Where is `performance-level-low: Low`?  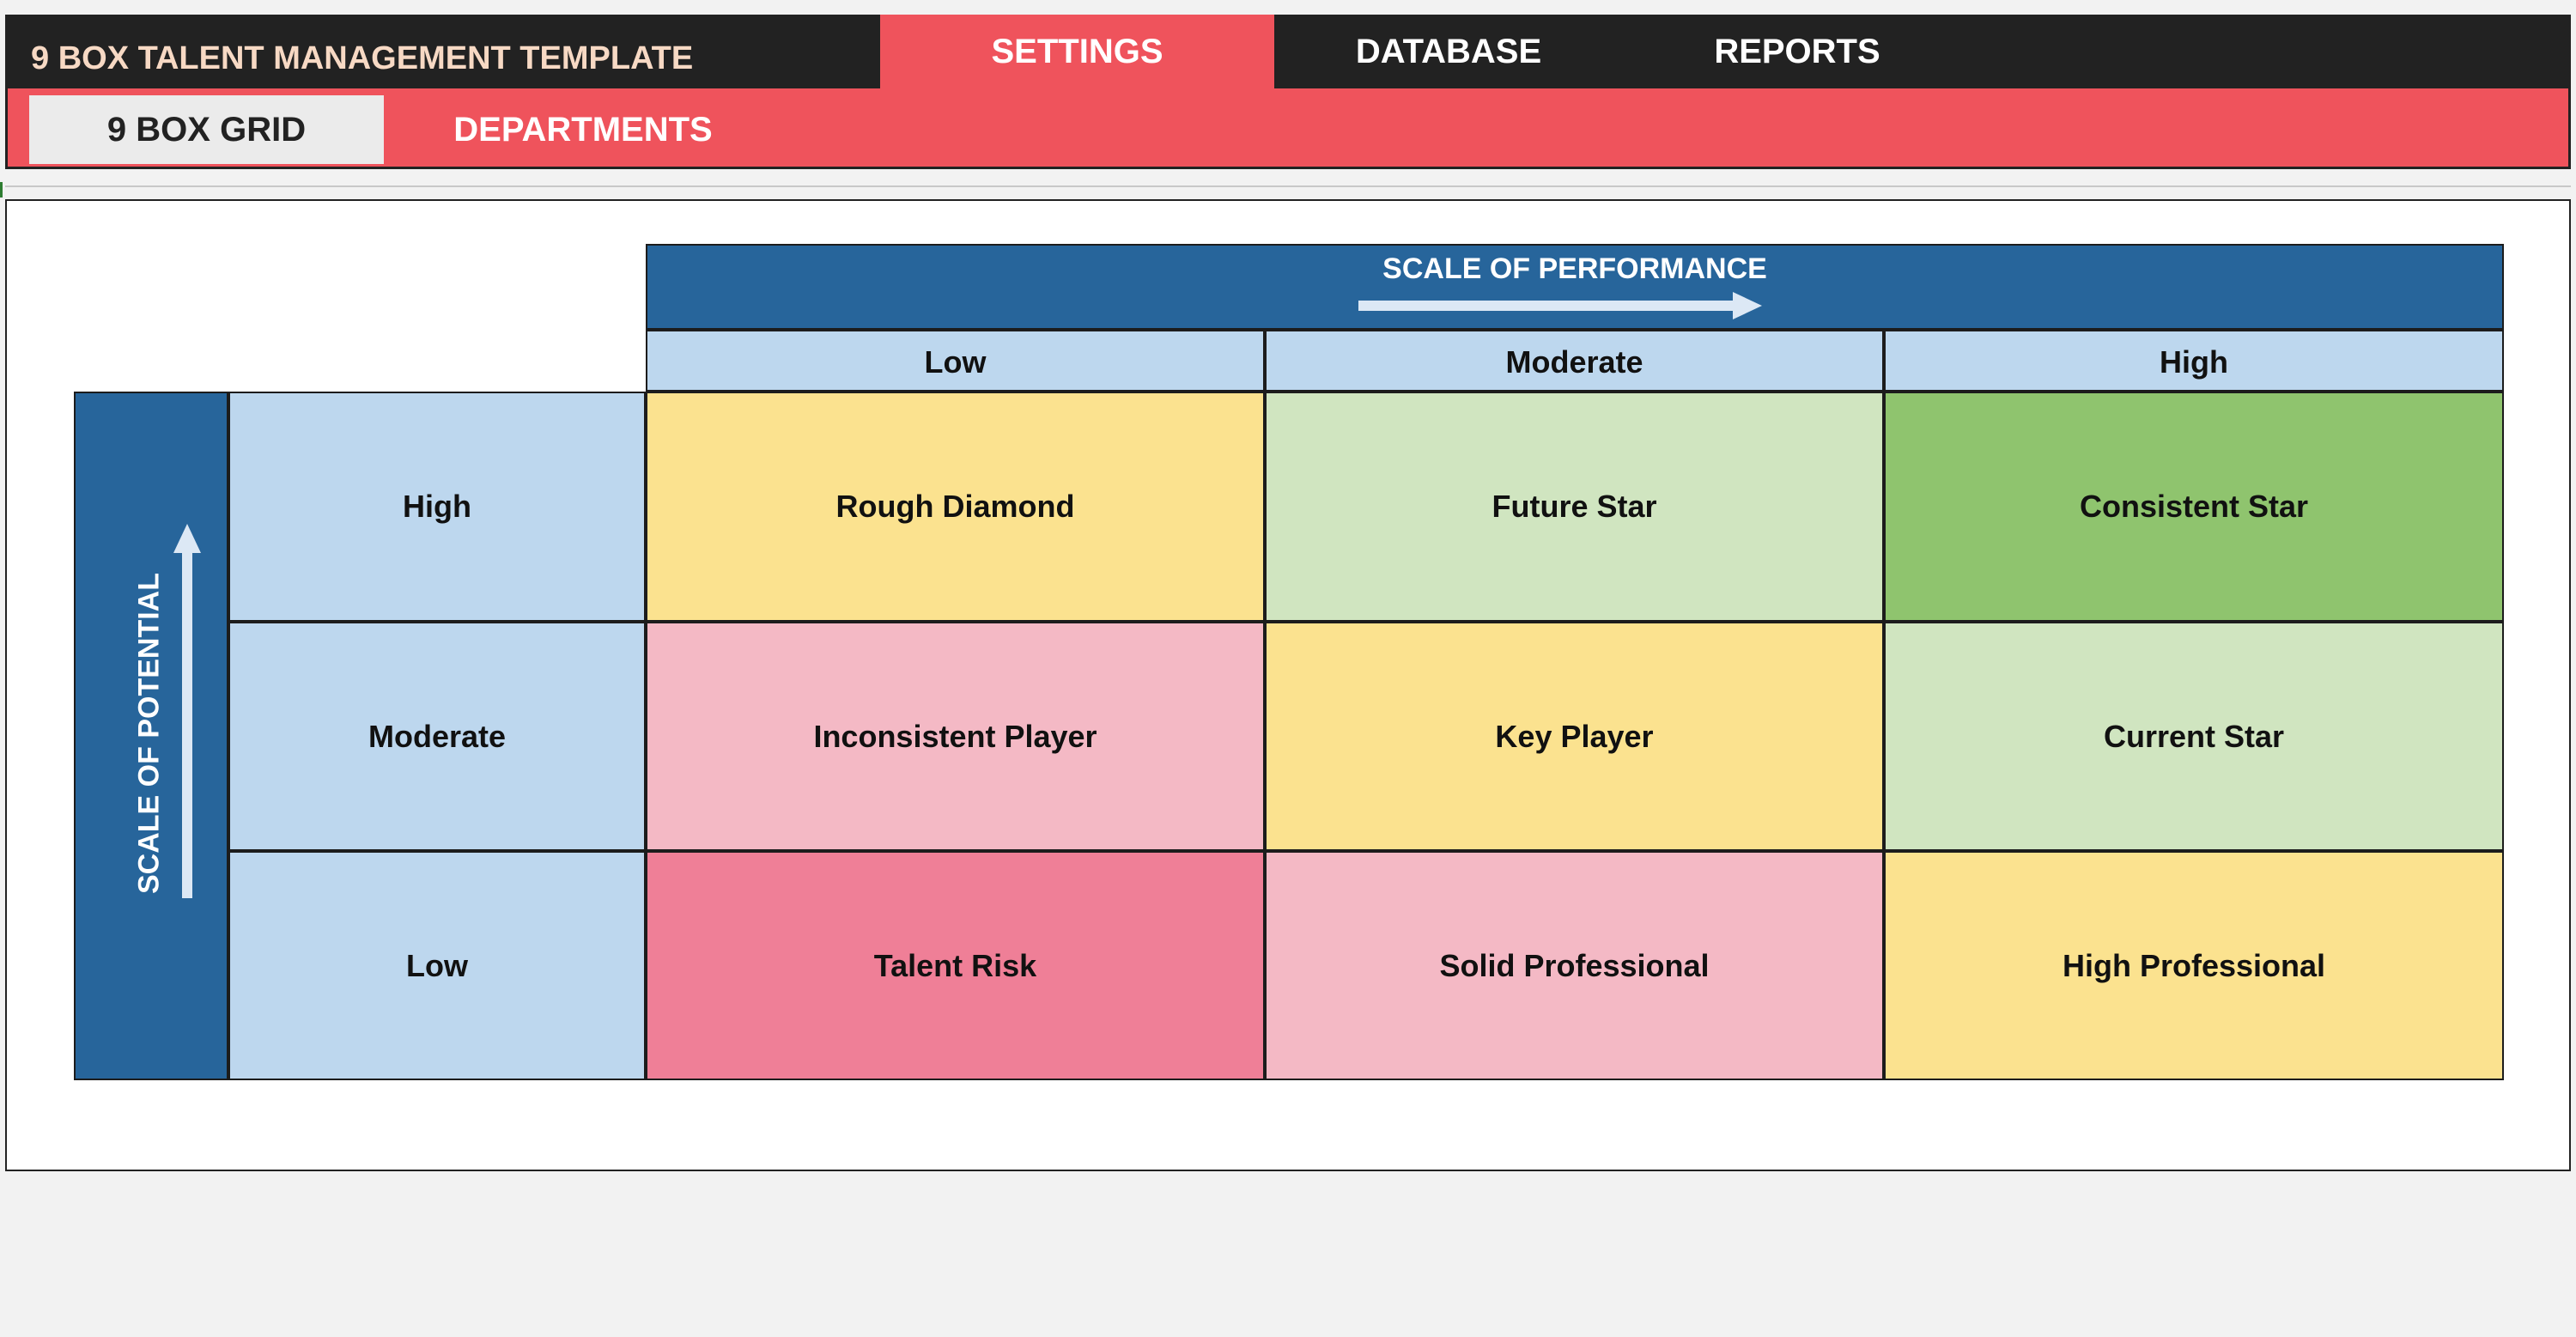
performance-level-low: Low is located at coordinates (955, 361).